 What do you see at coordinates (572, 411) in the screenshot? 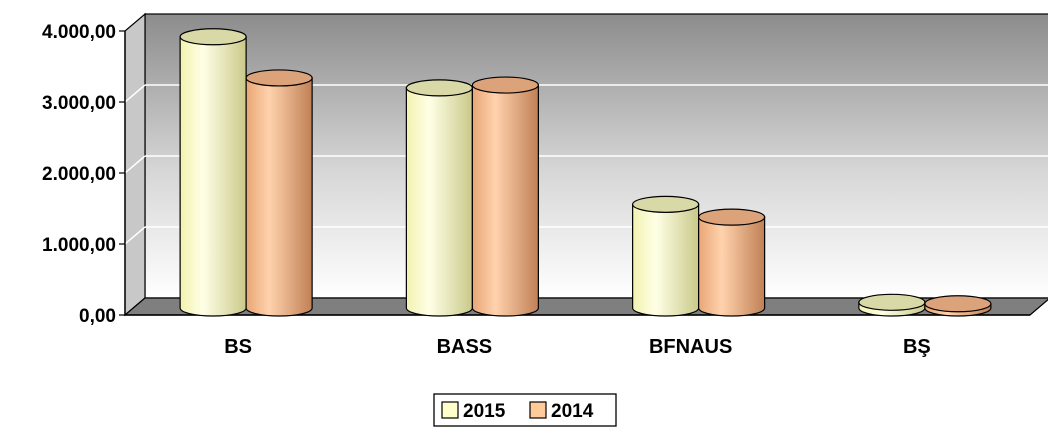
I see `legend-label-2014: 2014` at bounding box center [572, 411].